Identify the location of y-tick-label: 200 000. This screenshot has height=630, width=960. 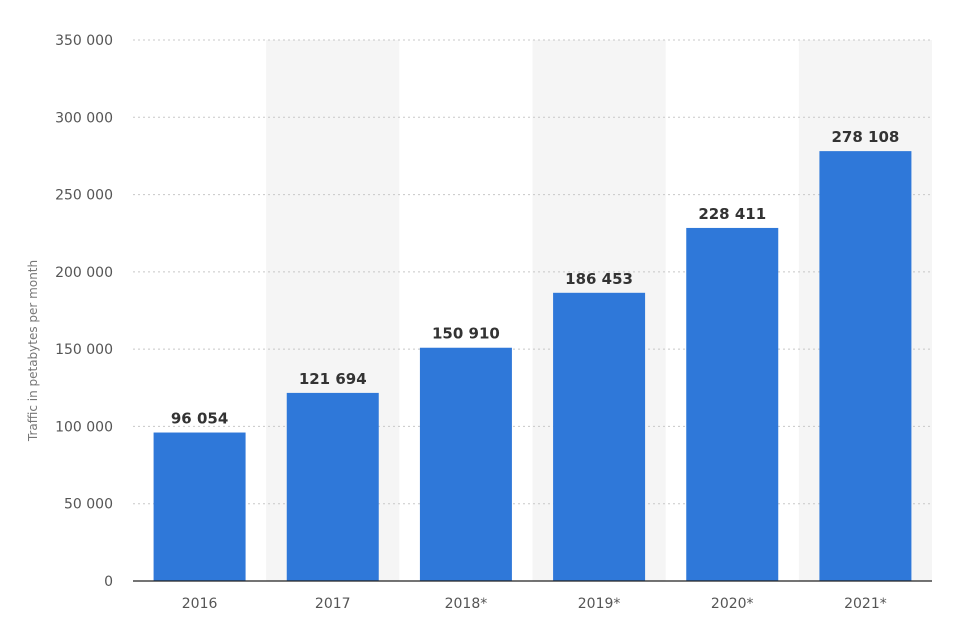
(84, 273).